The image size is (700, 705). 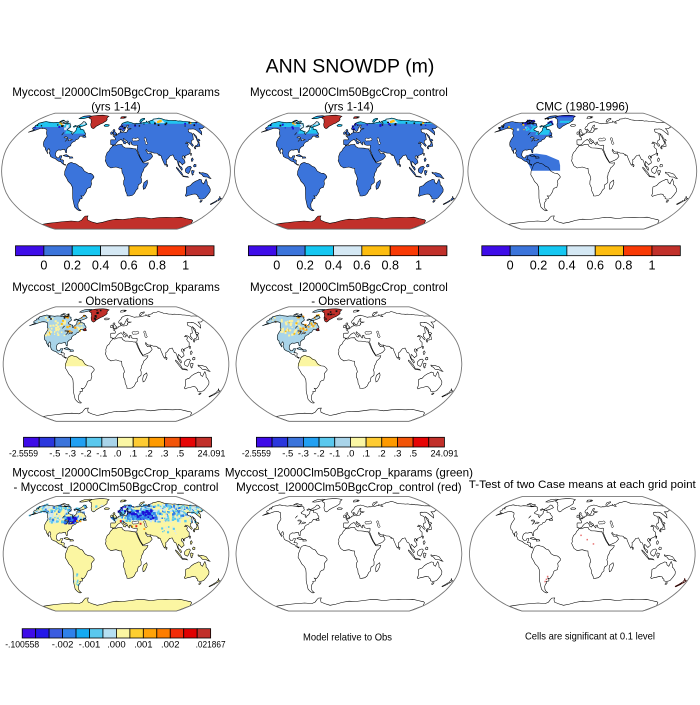 I want to click on svg-text: .021867, so click(x=211, y=645).